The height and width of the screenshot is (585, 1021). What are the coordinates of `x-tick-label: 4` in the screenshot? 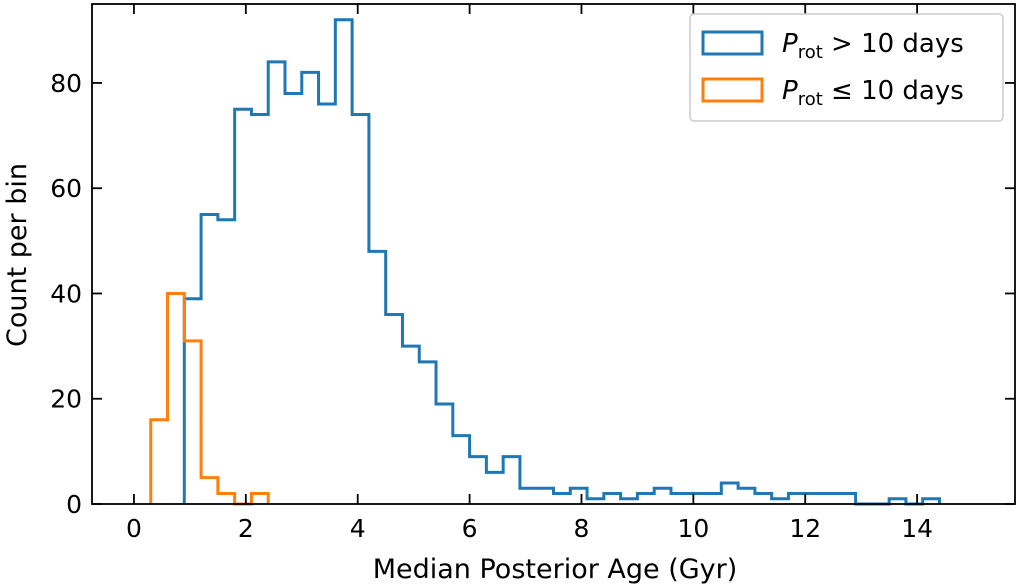 It's located at (358, 528).